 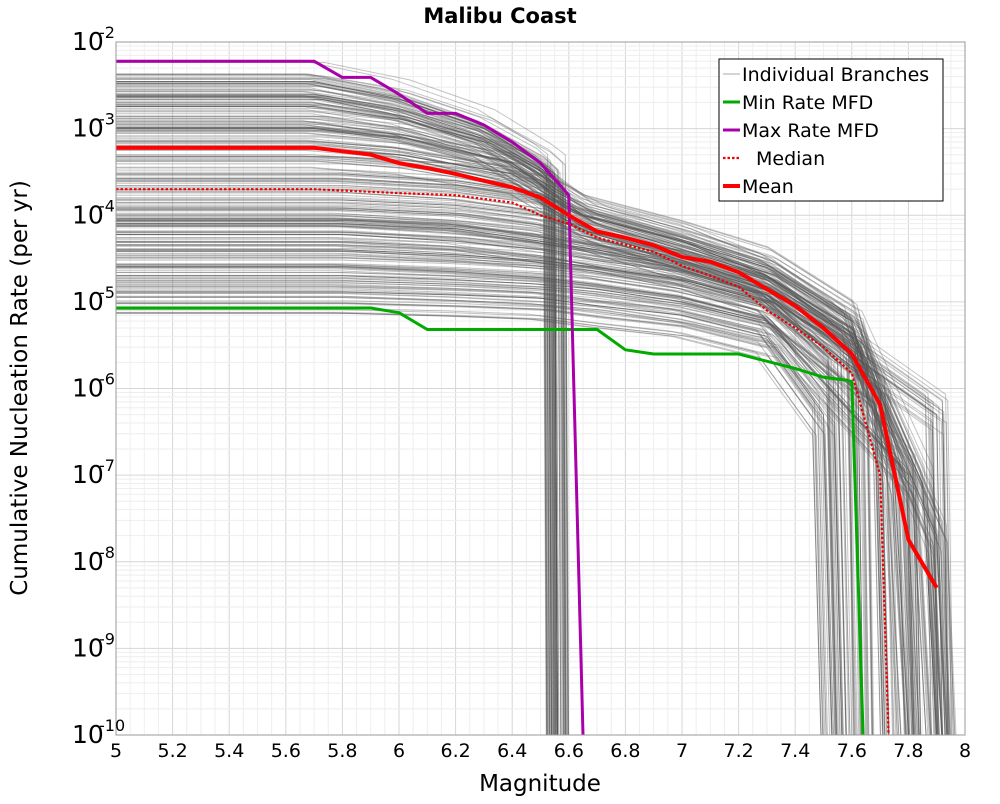 I want to click on x-tick-label: 6.6, so click(x=569, y=751).